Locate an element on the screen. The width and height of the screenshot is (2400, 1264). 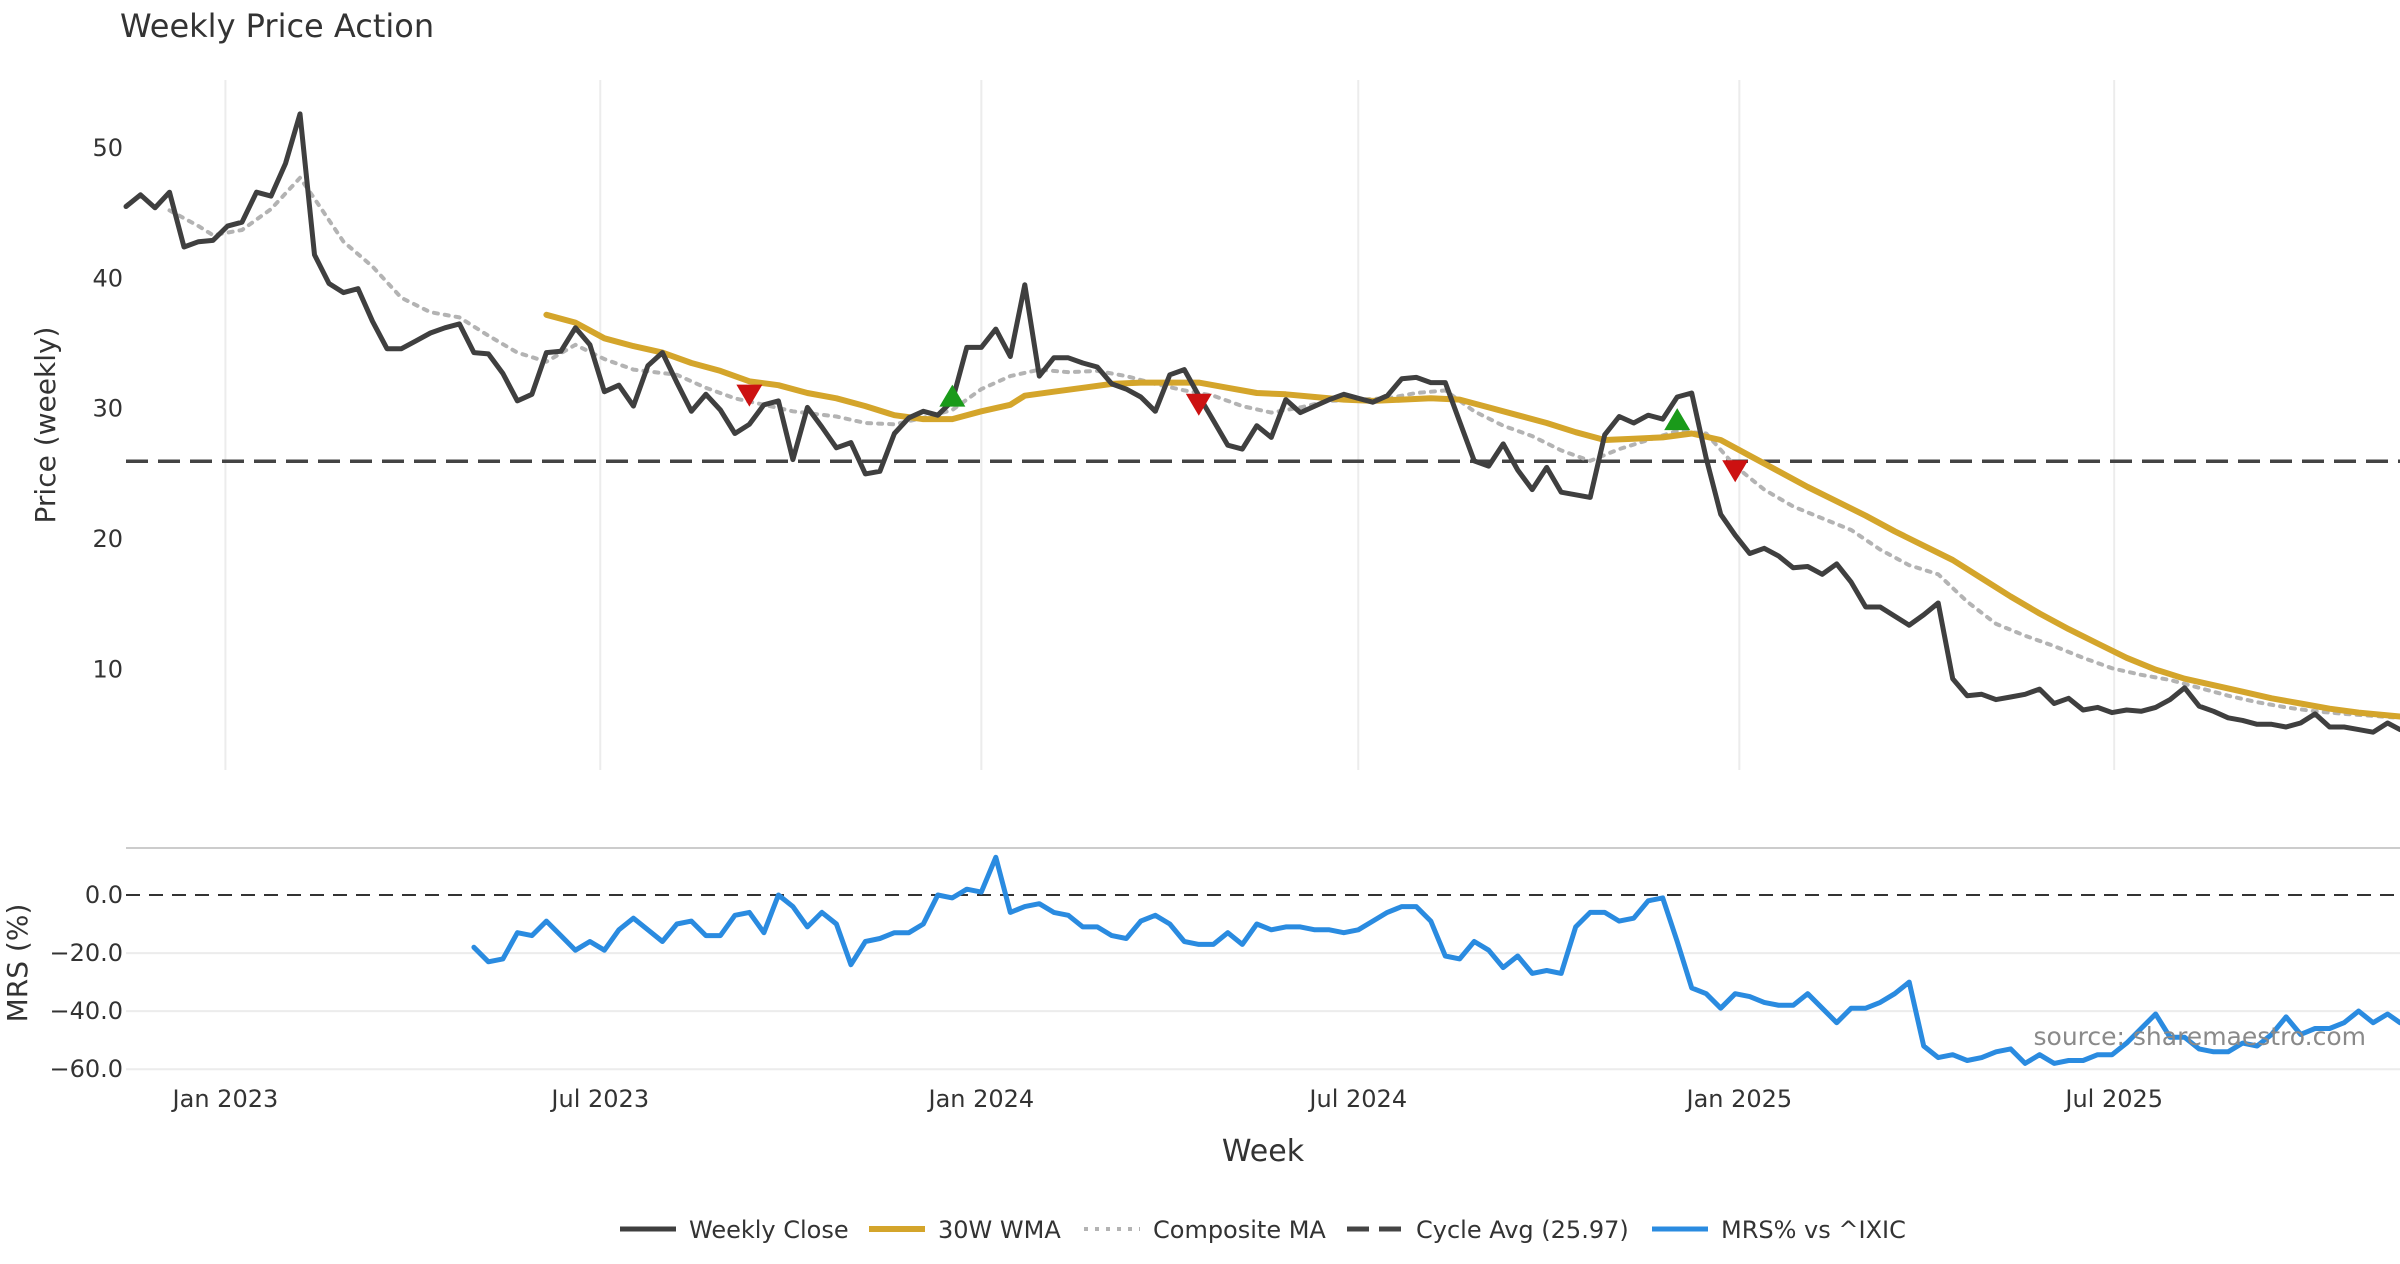
legend-label-wma: 30W WMA is located at coordinates (999, 1230).